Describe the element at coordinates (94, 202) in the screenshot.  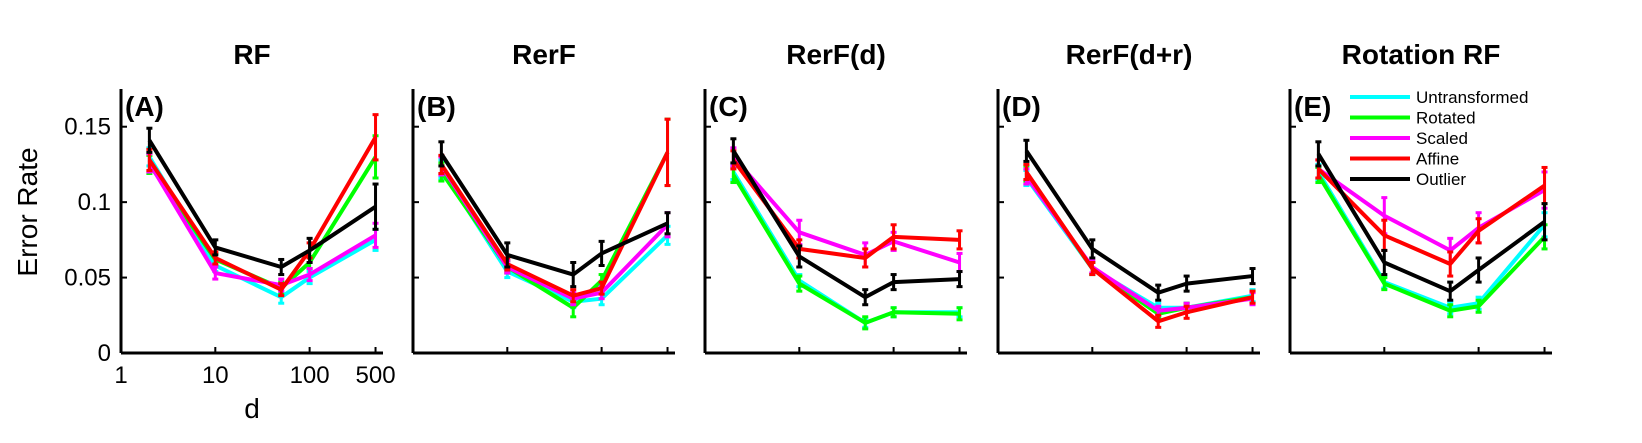
I see `y-tick-label: 0.1` at that location.